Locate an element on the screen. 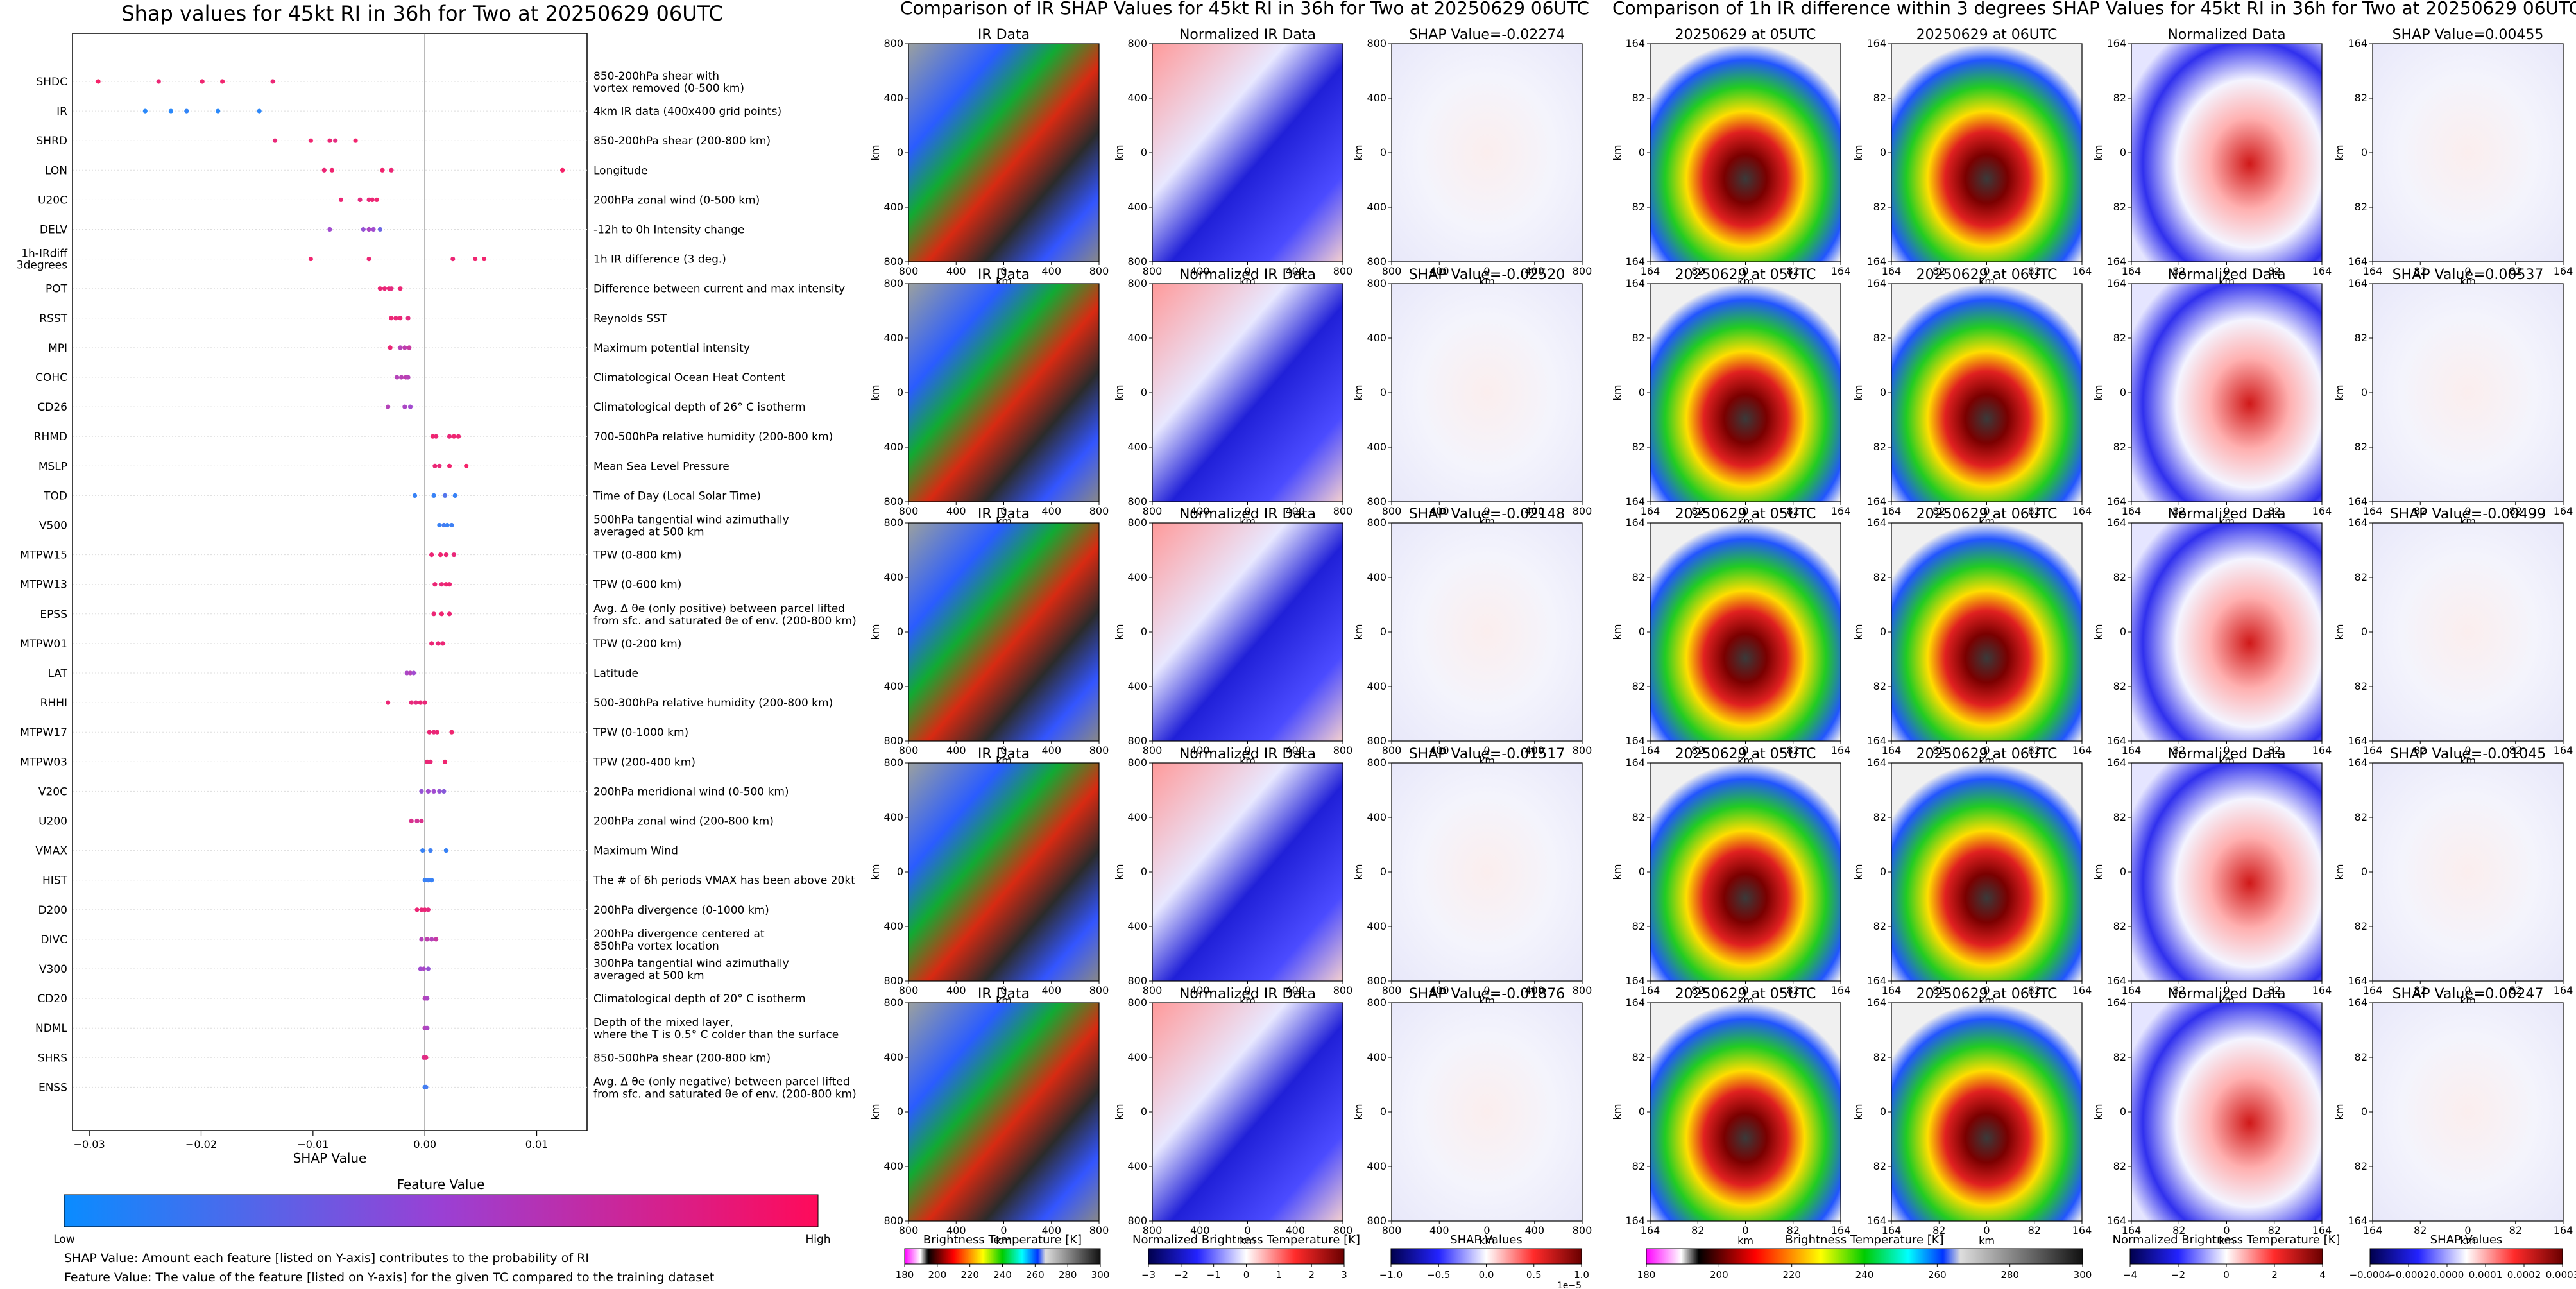 This screenshot has width=2576, height=1289. colorbar-label: SHAP Values is located at coordinates (1486, 1240).